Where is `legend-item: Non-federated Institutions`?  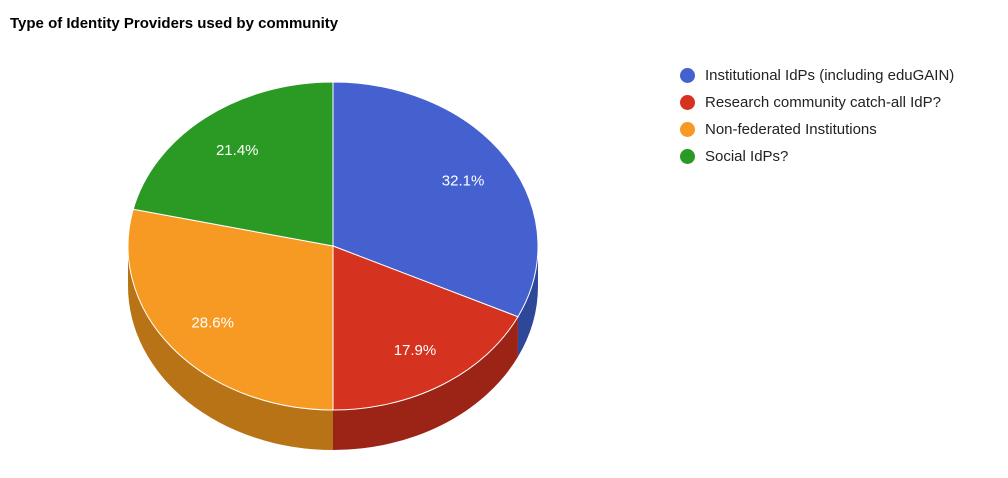
legend-item: Non-federated Institutions is located at coordinates (817, 129).